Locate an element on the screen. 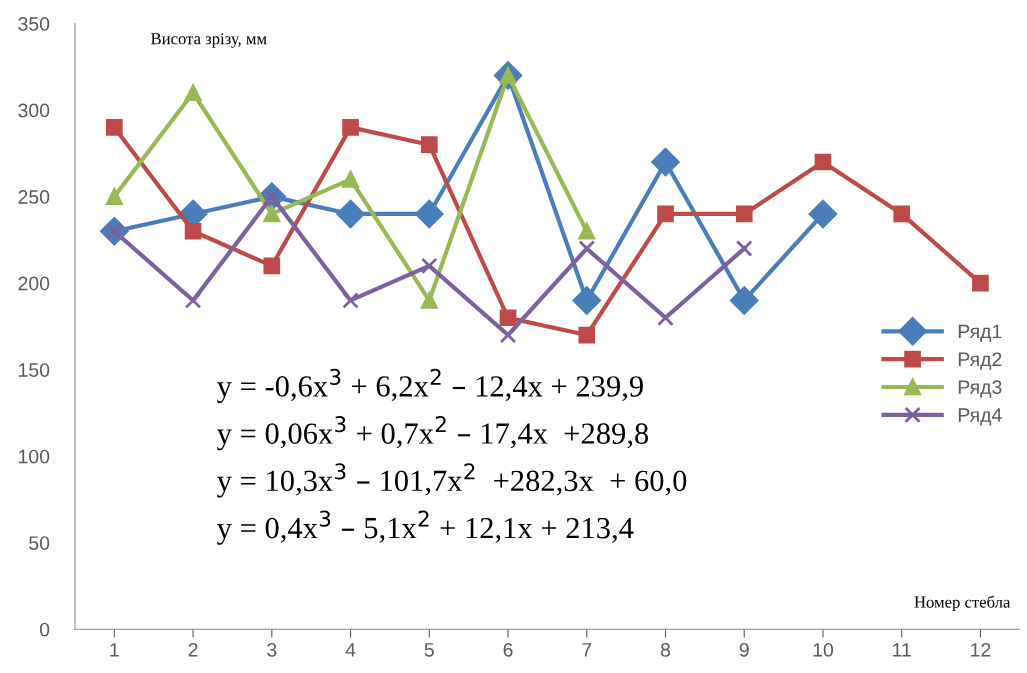 The width and height of the screenshot is (1027, 673). x-tick-label: 4 is located at coordinates (350, 650).